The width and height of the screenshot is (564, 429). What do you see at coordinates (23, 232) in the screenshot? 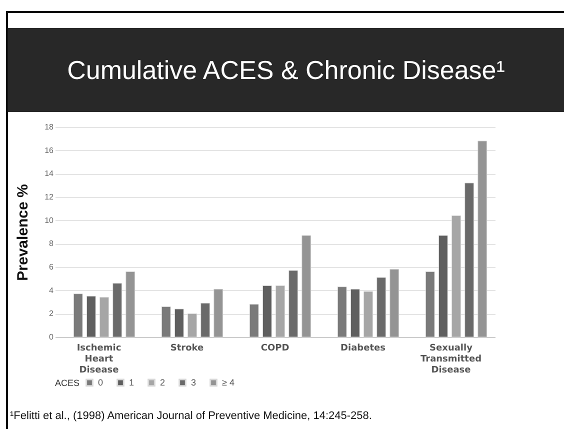
I see `y-axis-title: Prevalence %` at bounding box center [23, 232].